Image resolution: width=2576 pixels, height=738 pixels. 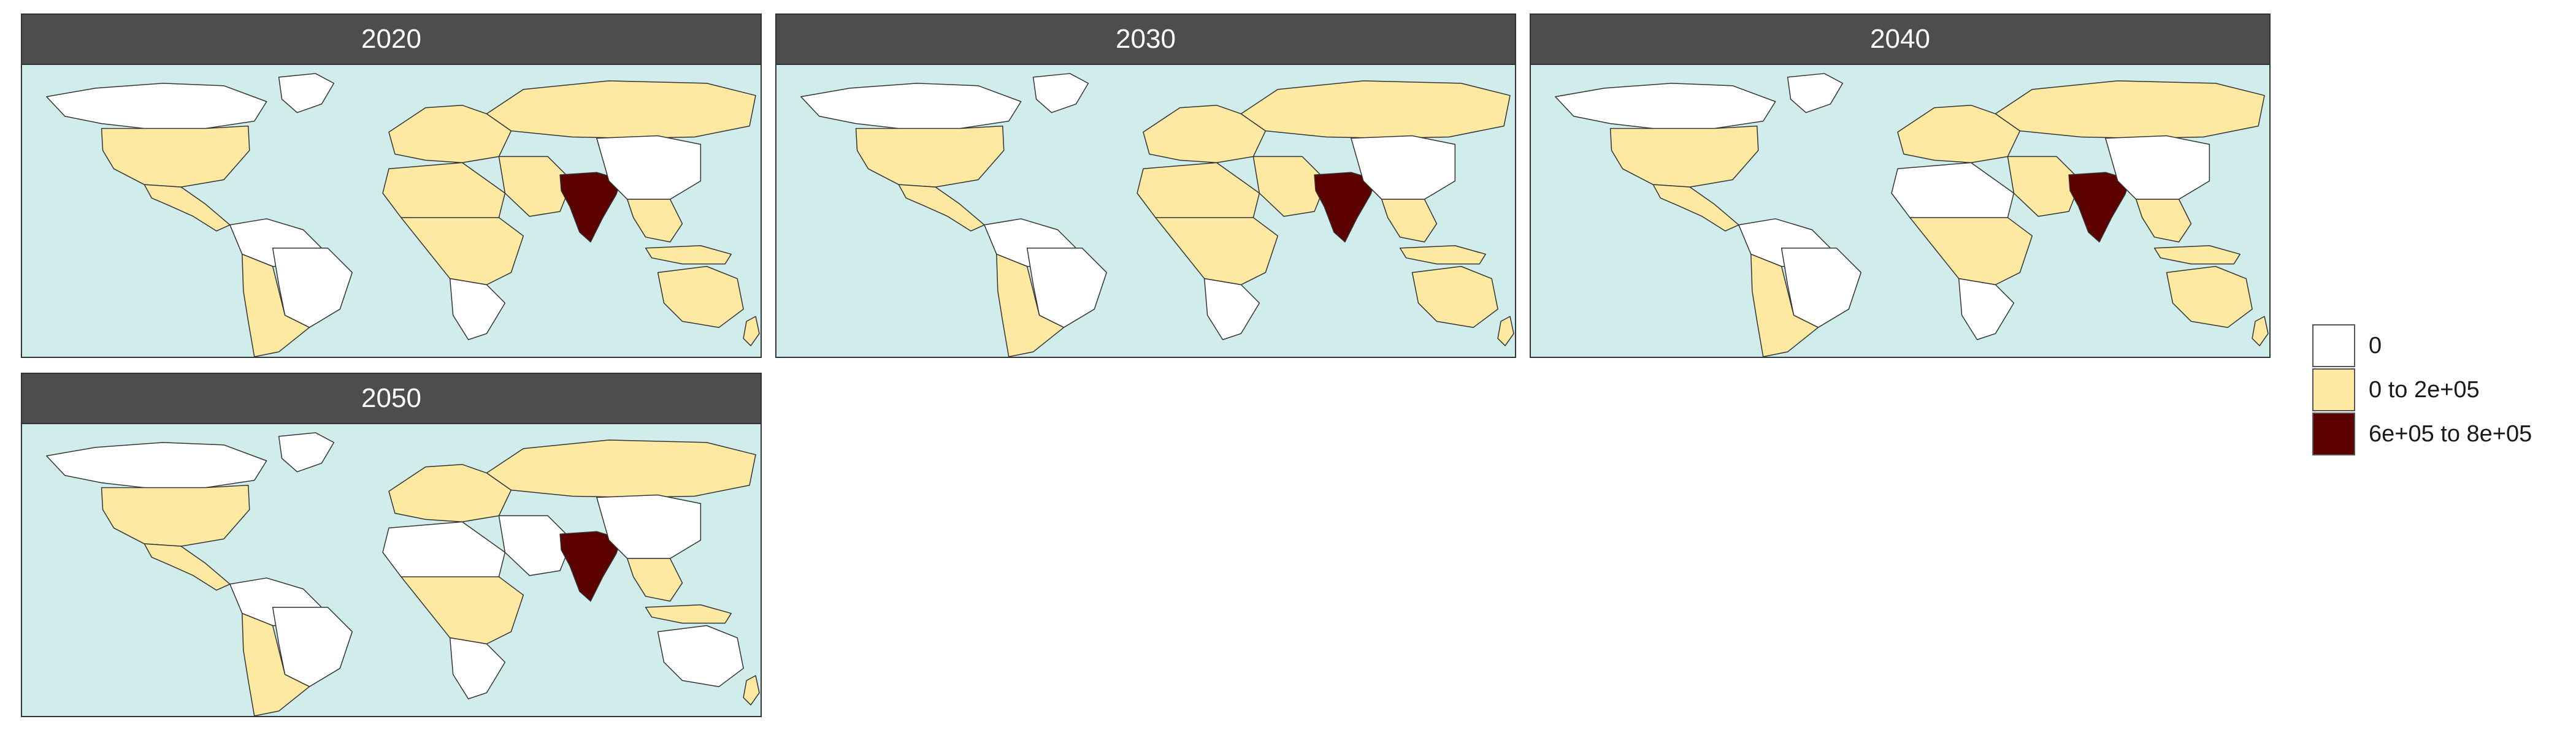 I want to click on map-panel-2020: 2020, so click(x=391, y=185).